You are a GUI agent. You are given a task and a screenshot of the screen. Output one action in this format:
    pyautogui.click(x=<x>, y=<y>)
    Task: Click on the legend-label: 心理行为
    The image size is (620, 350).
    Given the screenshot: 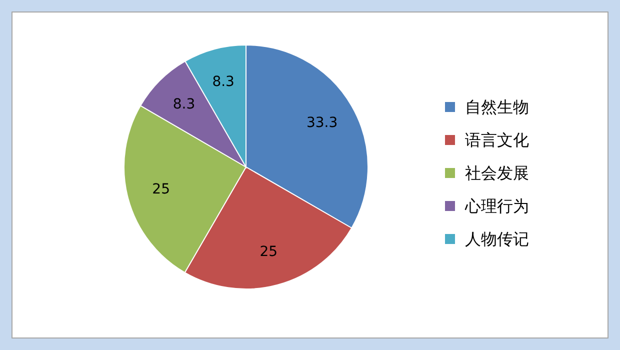 What is the action you would take?
    pyautogui.click(x=496, y=206)
    